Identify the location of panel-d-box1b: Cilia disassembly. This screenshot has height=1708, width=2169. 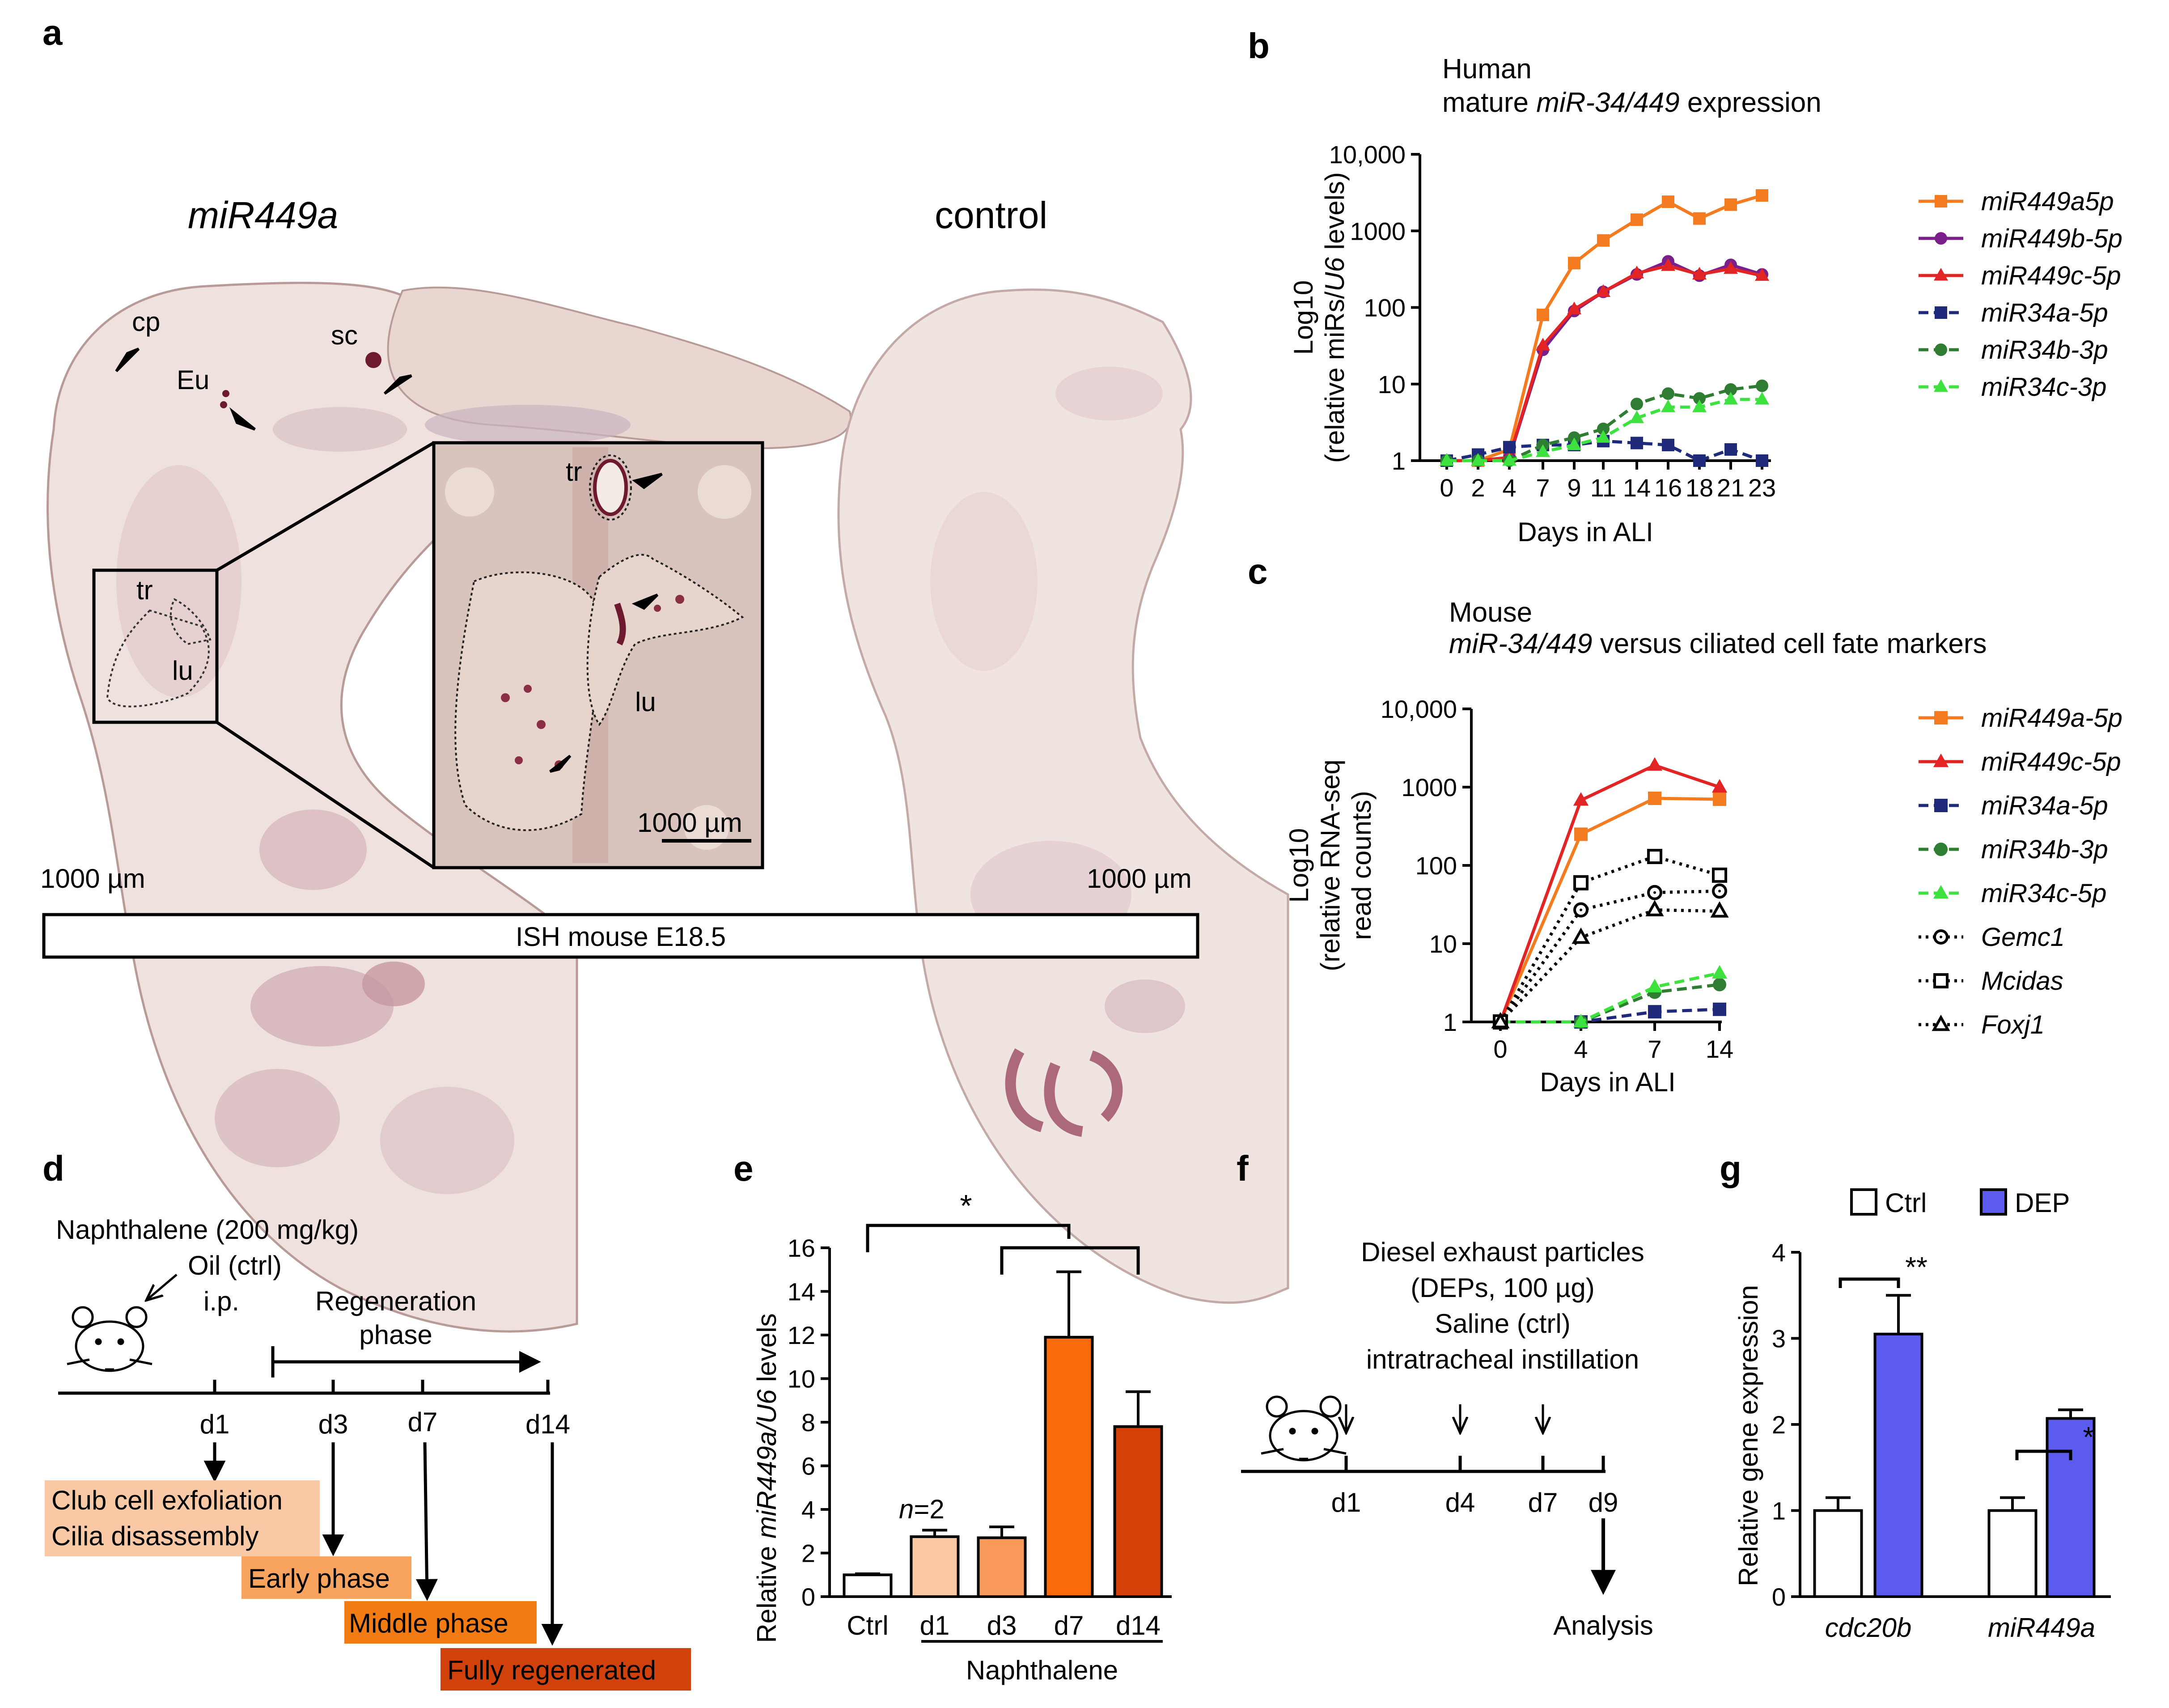
(154, 1536).